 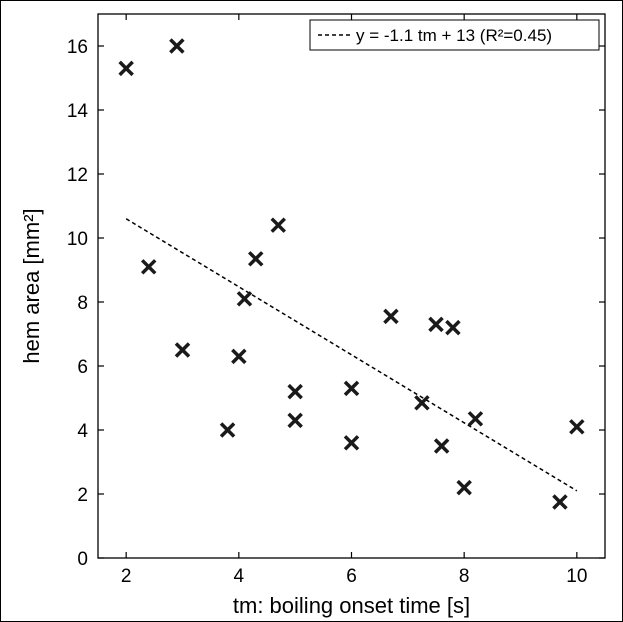 I want to click on y-axis-title: hem area [mm²], so click(x=31, y=285).